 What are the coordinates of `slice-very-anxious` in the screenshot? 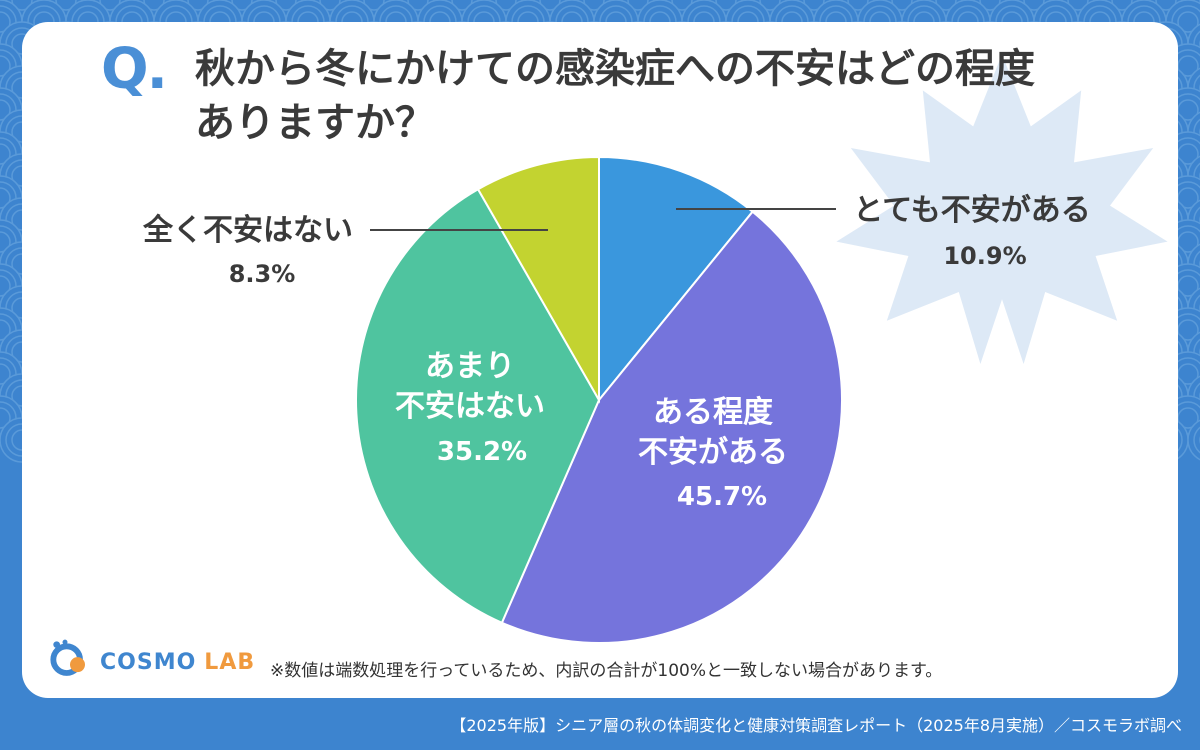 It's located at (676, 279).